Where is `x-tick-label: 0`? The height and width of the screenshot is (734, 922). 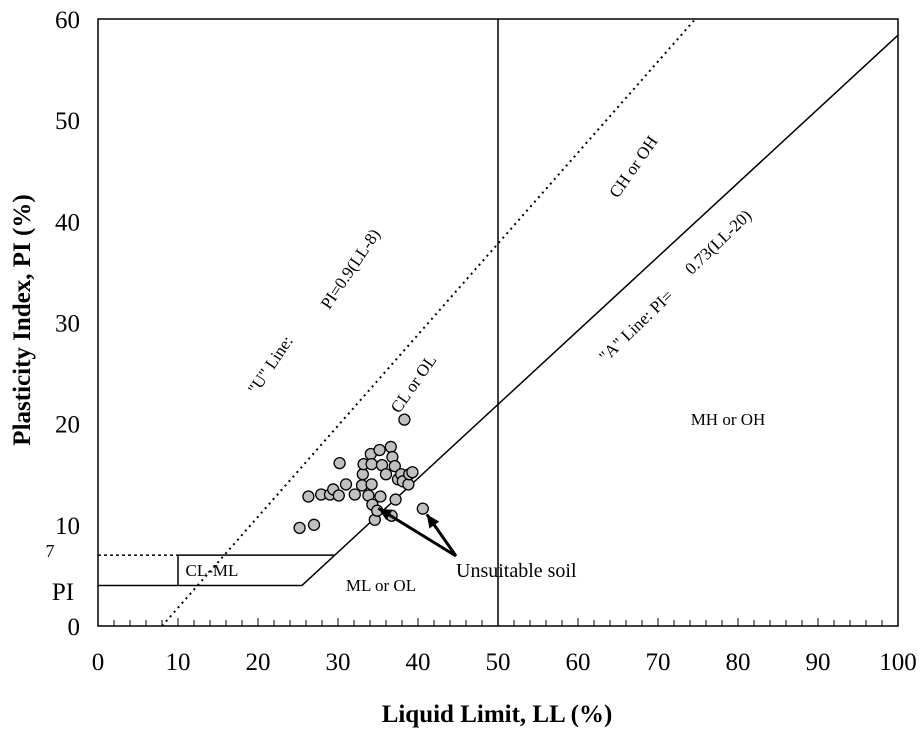 x-tick-label: 0 is located at coordinates (98, 662).